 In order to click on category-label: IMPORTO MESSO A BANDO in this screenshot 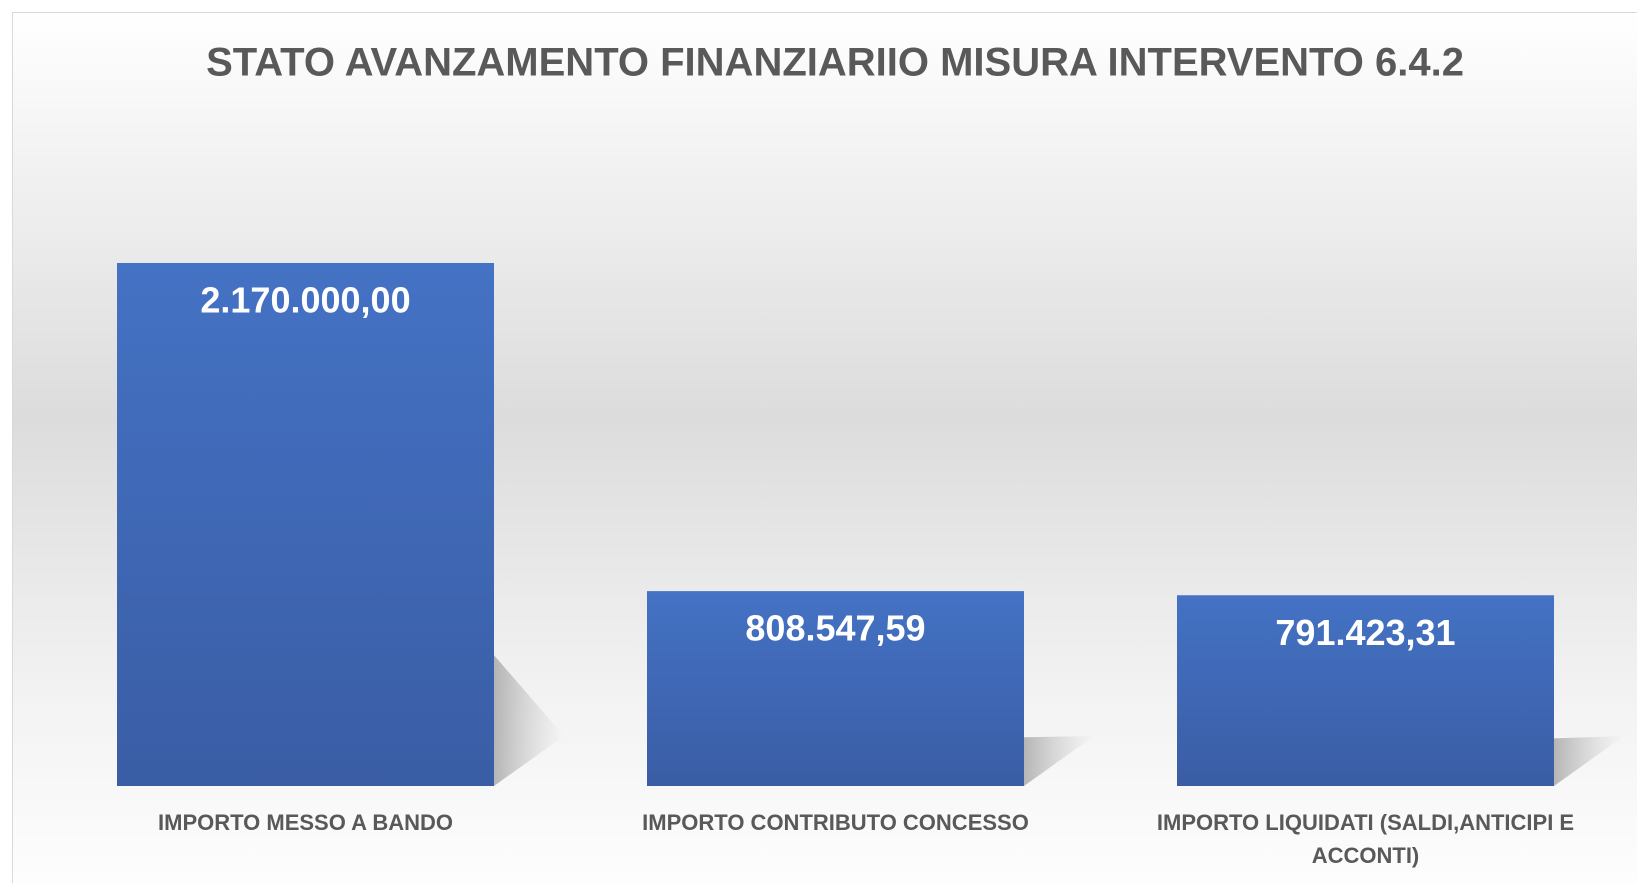, I will do `click(305, 822)`.